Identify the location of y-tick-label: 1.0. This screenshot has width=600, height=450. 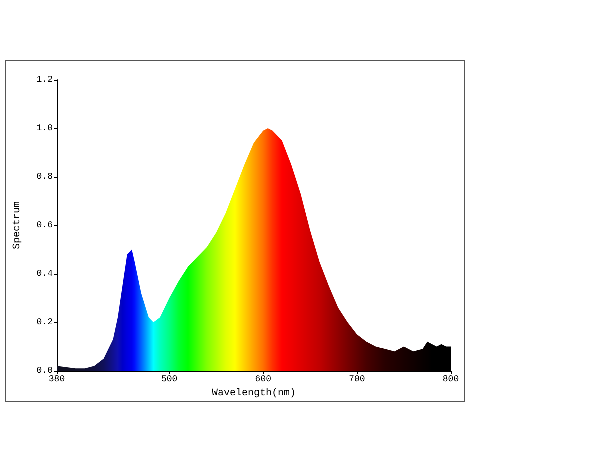
(44, 129).